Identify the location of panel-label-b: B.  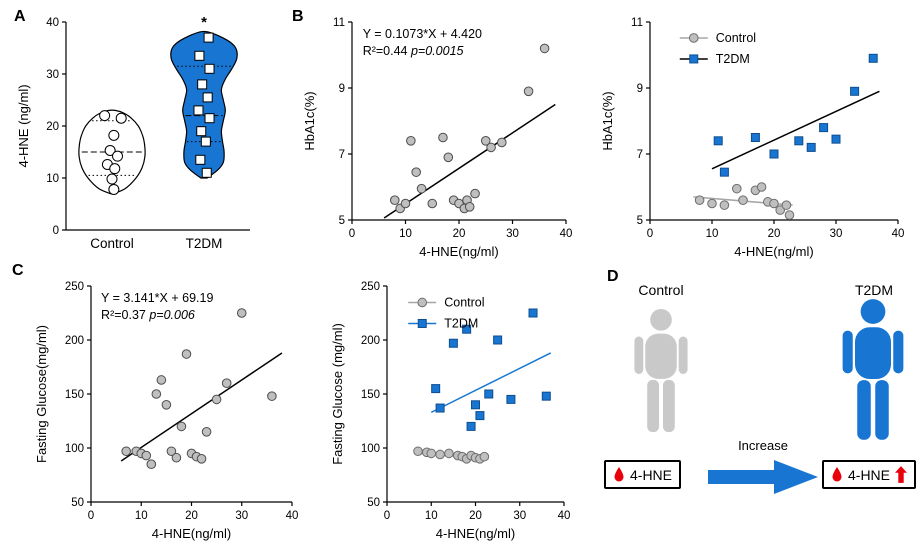
(298, 16).